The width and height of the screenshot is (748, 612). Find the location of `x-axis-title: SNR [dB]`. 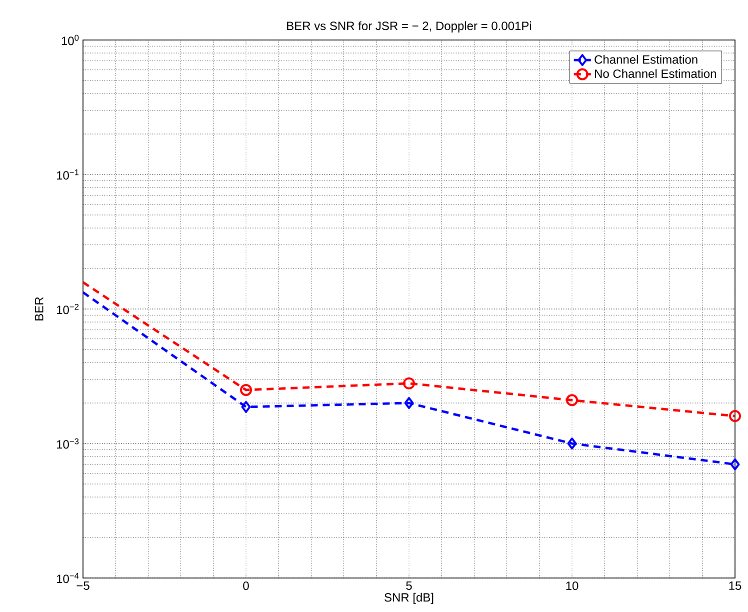

x-axis-title: SNR [dB] is located at coordinates (409, 598).